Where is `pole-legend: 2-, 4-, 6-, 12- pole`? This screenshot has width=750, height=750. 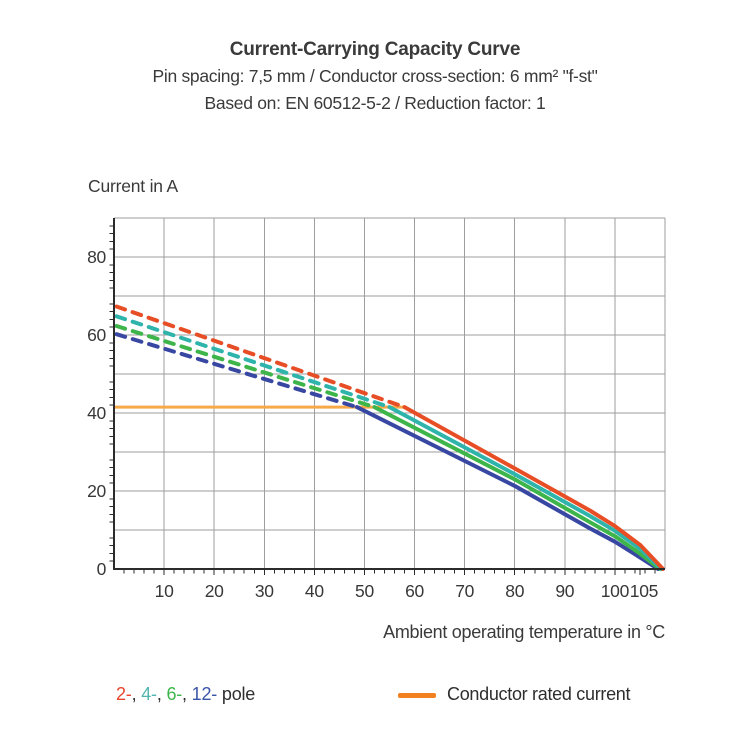
pole-legend: 2-, 4-, 6-, 12- pole is located at coordinates (185, 694).